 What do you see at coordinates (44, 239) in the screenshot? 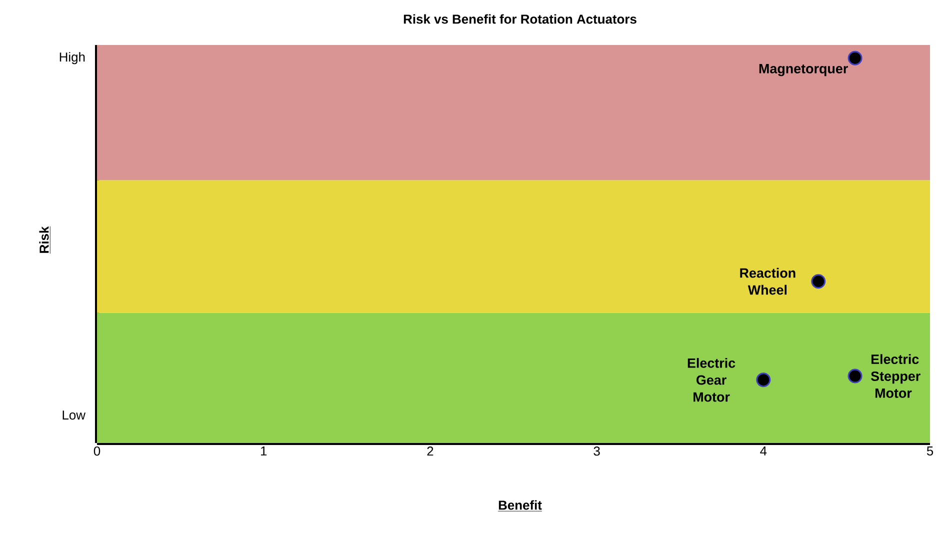
I see `y-axis-title: Risk` at bounding box center [44, 239].